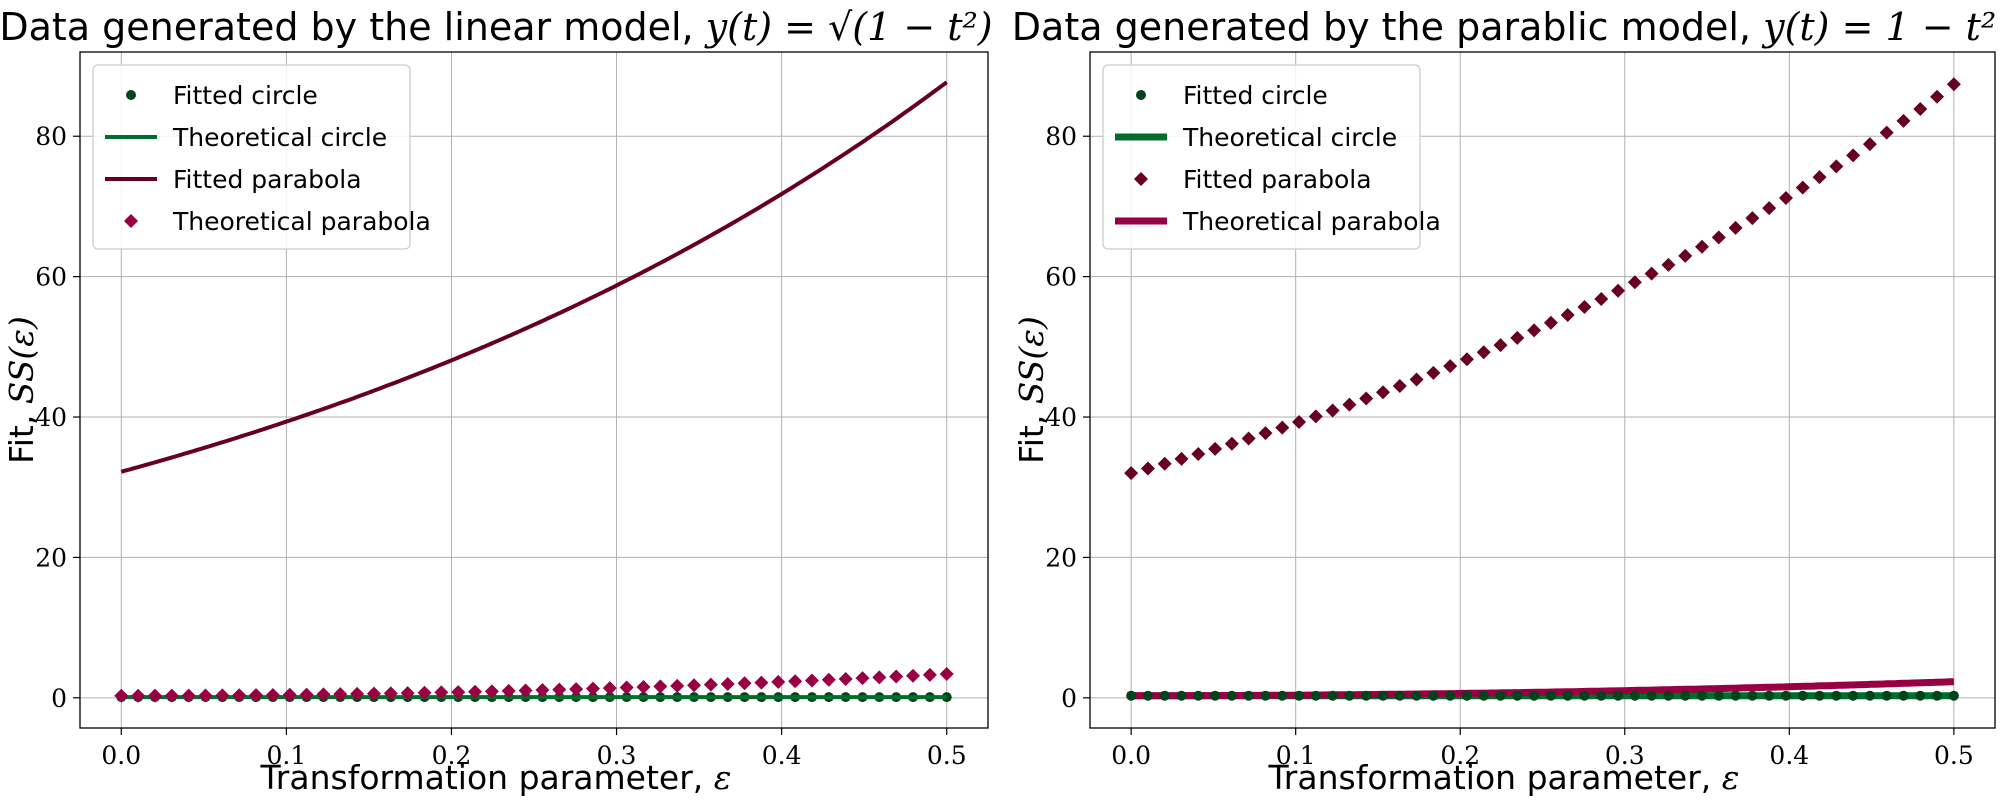 This screenshot has height=800, width=2000. Describe the element at coordinates (534, 684) in the screenshot. I see `left-theoretical-parabola-markers` at that location.